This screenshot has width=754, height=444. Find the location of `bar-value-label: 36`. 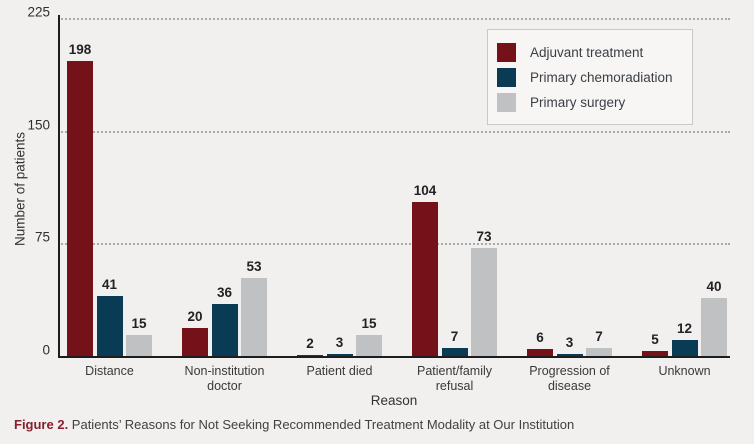

bar-value-label: 36 is located at coordinates (224, 292).